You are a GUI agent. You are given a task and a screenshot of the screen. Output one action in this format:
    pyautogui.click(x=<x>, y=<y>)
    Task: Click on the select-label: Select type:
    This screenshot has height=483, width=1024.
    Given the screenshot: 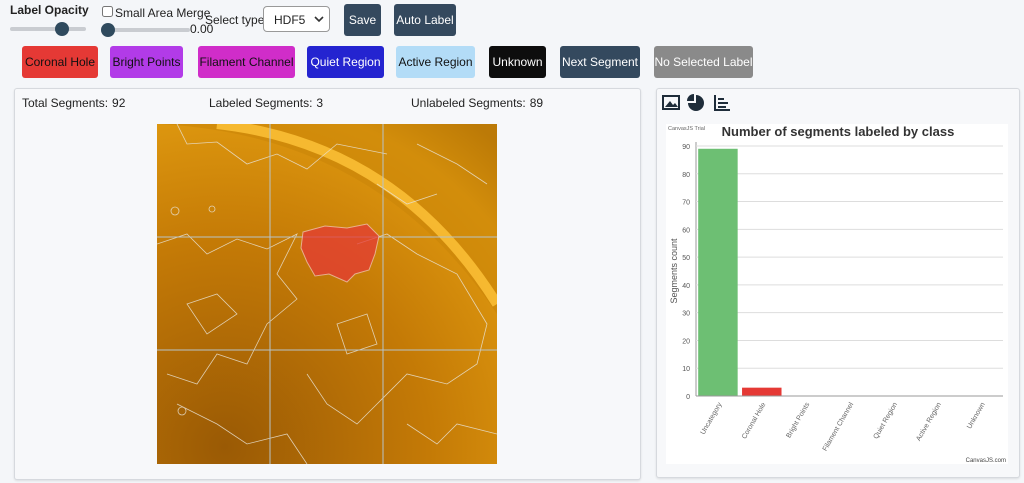 What is the action you would take?
    pyautogui.click(x=236, y=20)
    